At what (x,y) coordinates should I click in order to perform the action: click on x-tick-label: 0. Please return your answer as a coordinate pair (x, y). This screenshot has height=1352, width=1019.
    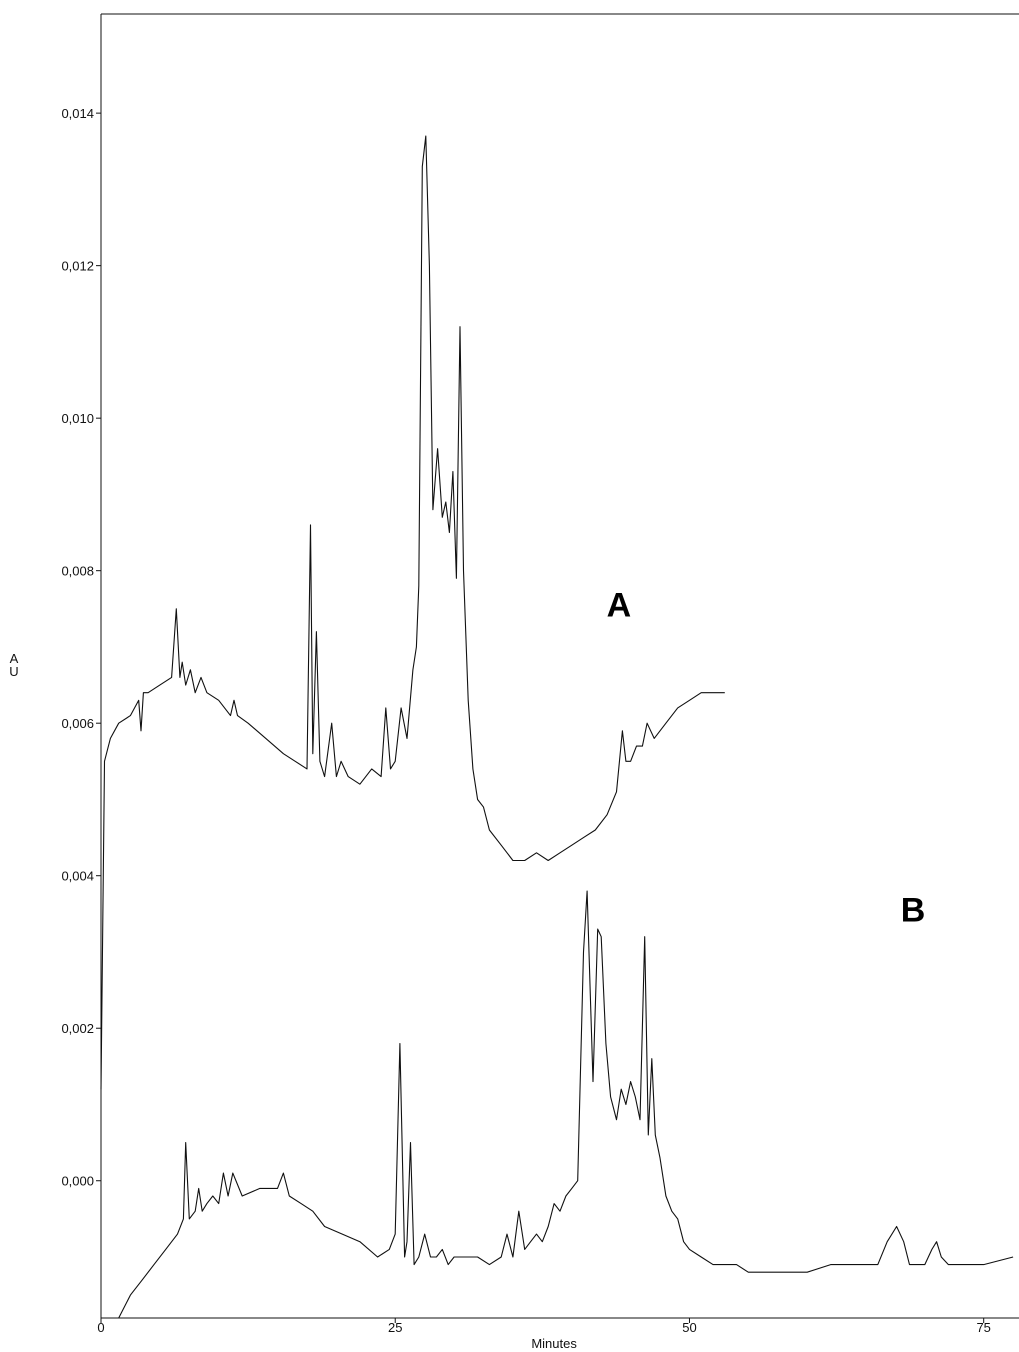
    Looking at the image, I should click on (100, 1327).